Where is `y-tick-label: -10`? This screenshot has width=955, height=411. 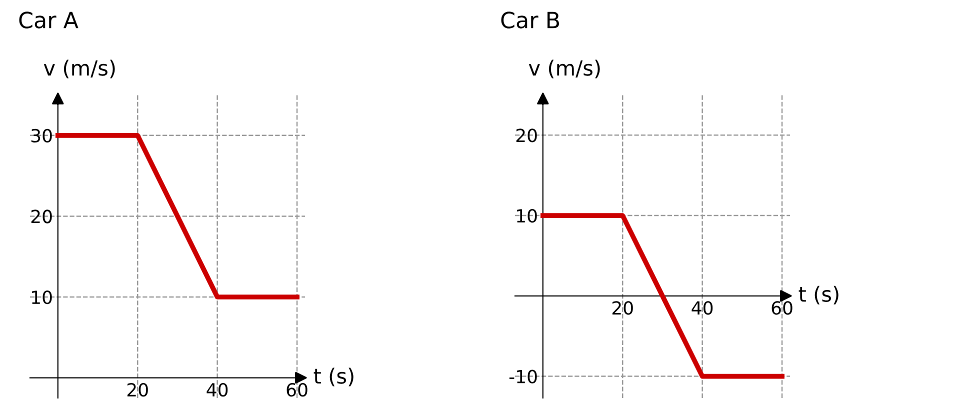 y-tick-label: -10 is located at coordinates (523, 377).